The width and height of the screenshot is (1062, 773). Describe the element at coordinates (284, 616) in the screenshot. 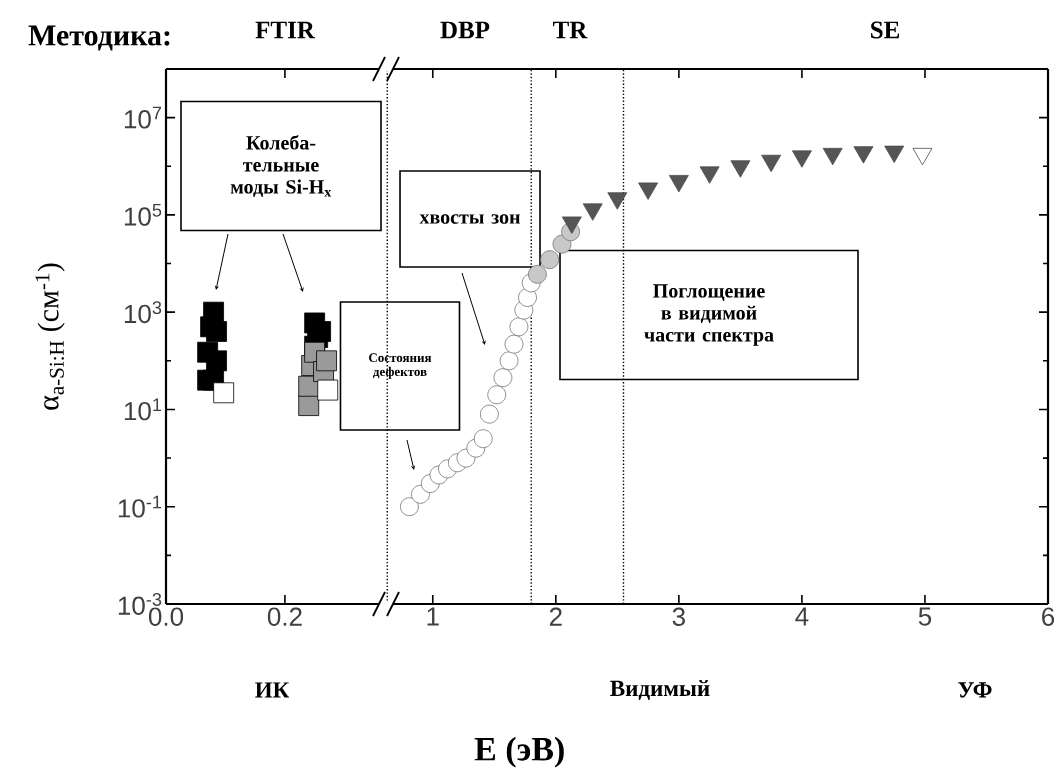

I see `x-tick-label: 0.2` at that location.